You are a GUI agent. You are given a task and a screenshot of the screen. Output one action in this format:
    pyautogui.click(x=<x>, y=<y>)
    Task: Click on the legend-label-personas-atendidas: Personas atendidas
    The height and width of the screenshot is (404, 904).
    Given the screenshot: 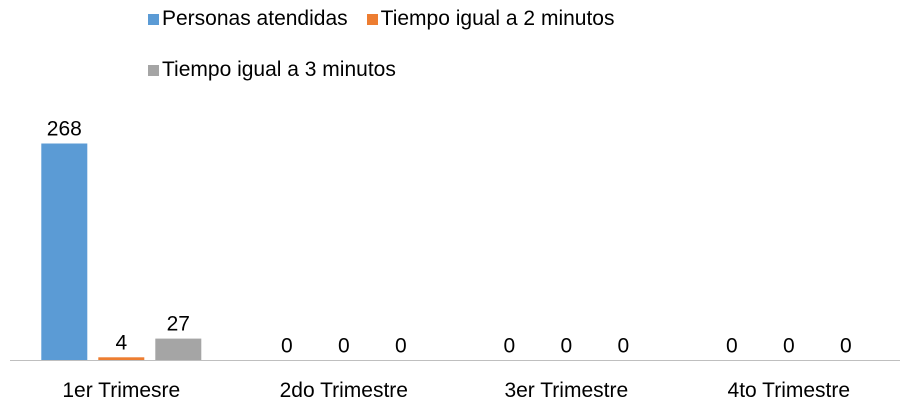 What is the action you would take?
    pyautogui.click(x=255, y=18)
    